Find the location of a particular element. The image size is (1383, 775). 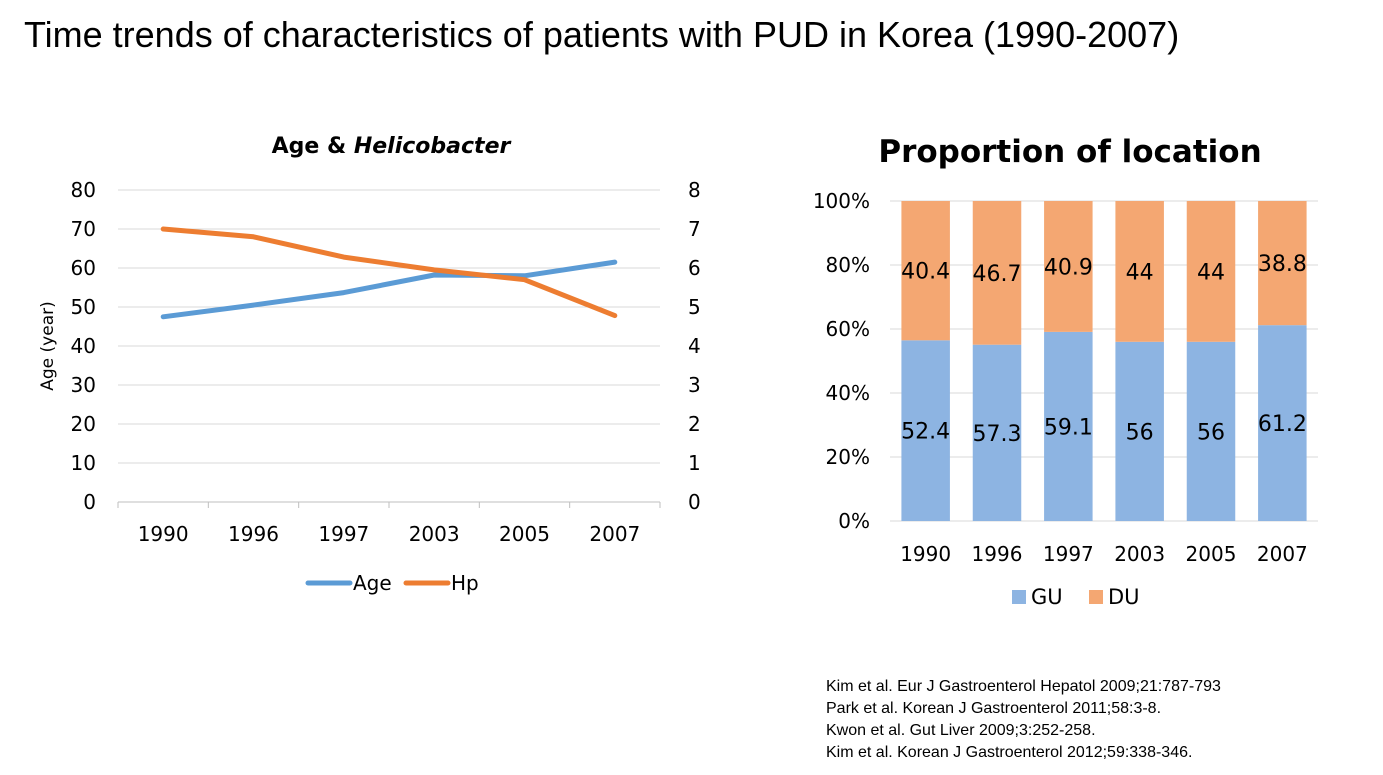

y-tick-label: 100% is located at coordinates (841, 201).